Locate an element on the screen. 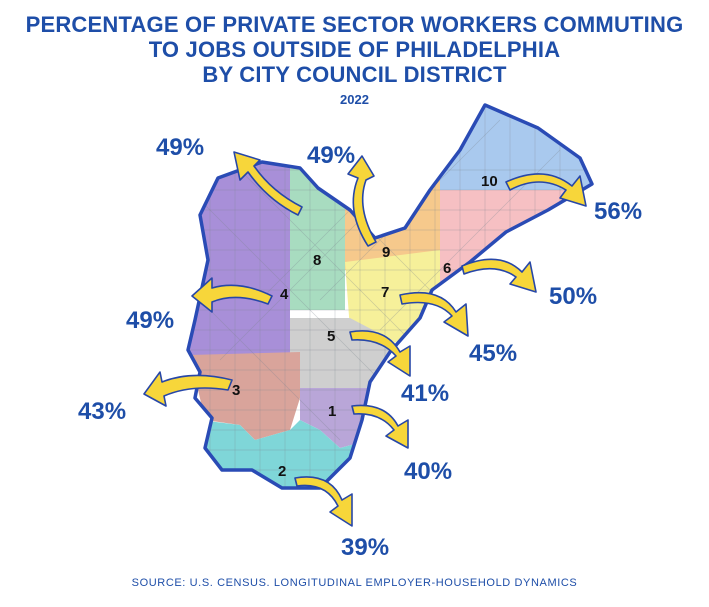  district-label-1: 1 is located at coordinates (332, 411).